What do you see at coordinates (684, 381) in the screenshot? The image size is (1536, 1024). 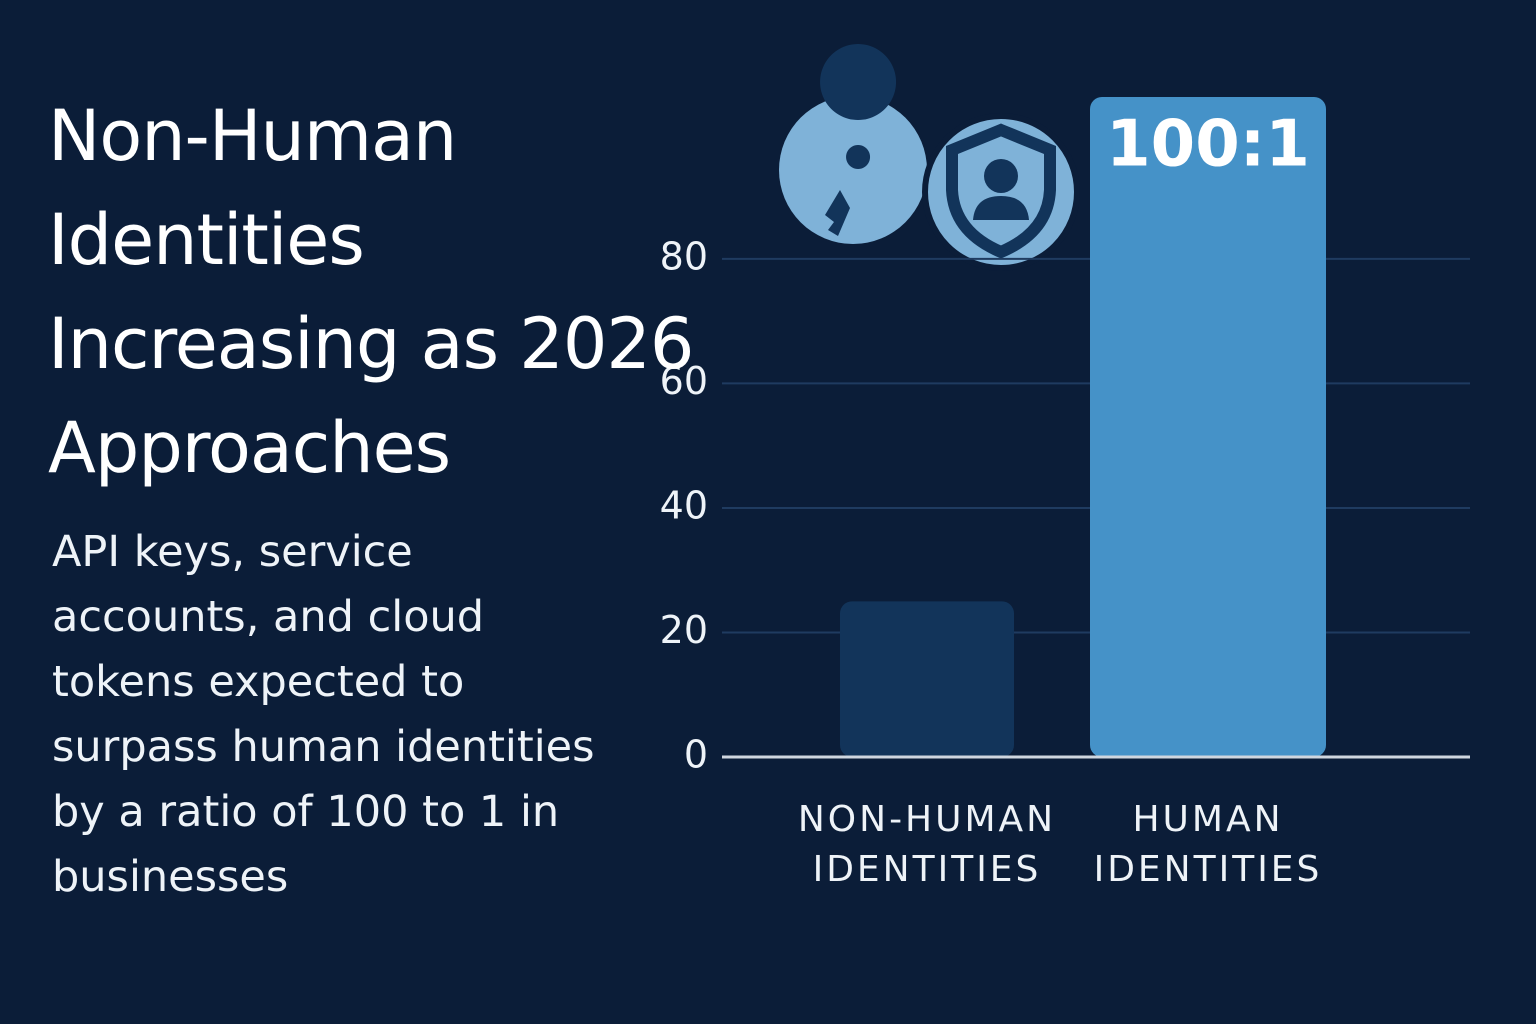 I see `y-tick-label: 60` at bounding box center [684, 381].